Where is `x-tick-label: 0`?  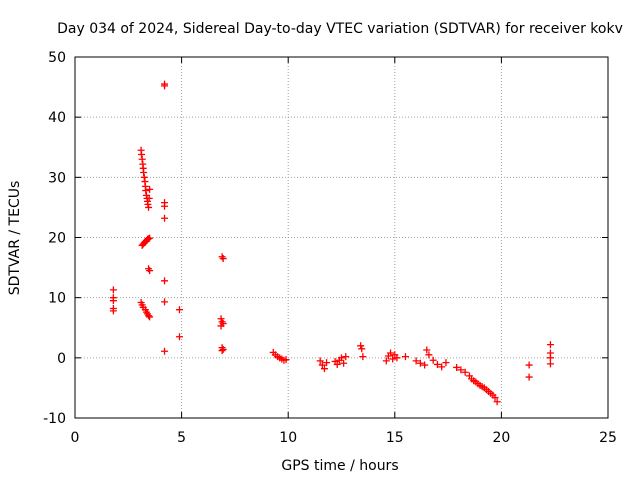 x-tick-label: 0 is located at coordinates (75, 438).